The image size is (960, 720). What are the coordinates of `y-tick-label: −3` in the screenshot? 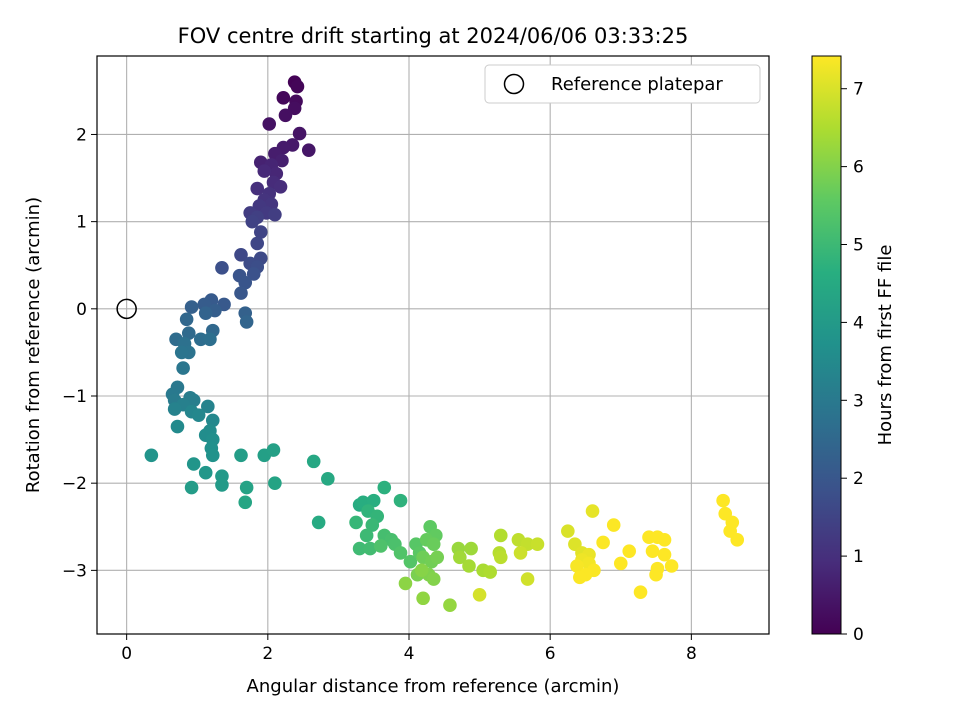 It's located at (74, 571).